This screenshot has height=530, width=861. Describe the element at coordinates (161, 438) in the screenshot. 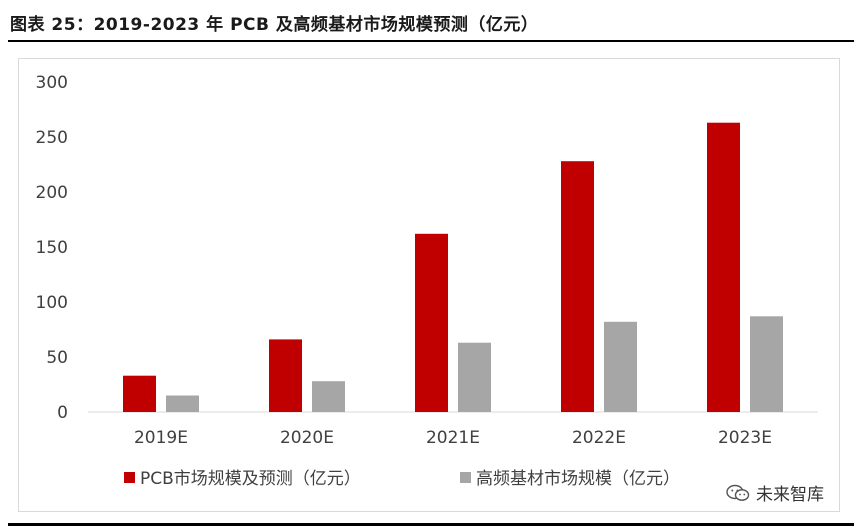

I see `x-tick-label: 2019E` at that location.